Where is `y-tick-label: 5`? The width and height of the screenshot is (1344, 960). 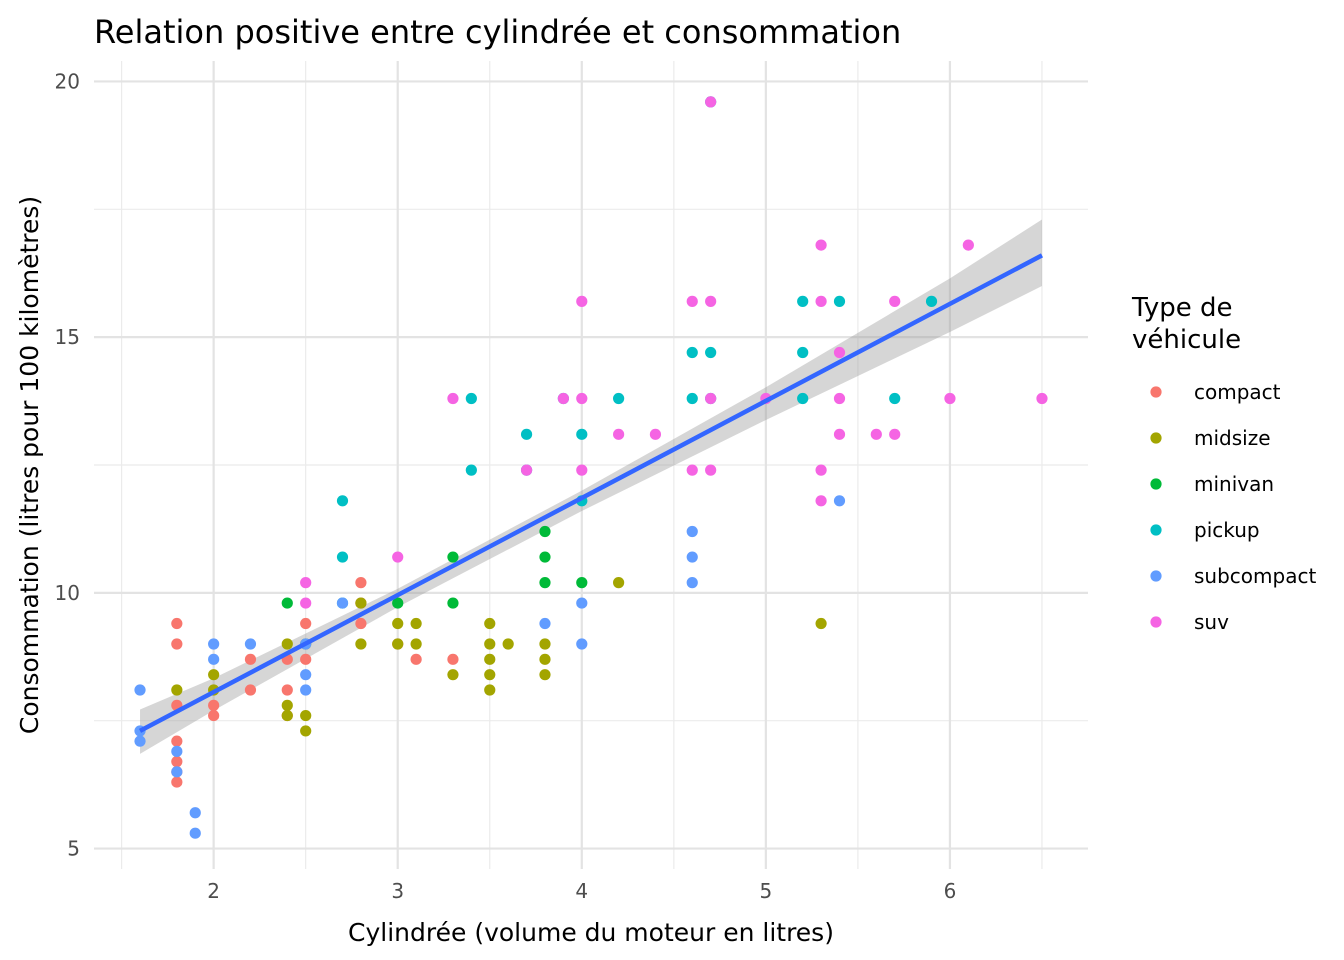
y-tick-label: 5 is located at coordinates (73, 849).